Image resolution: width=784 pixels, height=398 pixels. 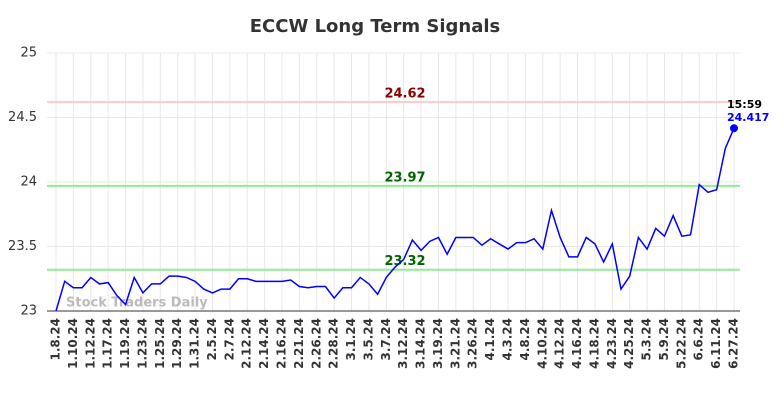 What do you see at coordinates (229, 339) in the screenshot?
I see `x-tick-label: 2.7.24` at bounding box center [229, 339].